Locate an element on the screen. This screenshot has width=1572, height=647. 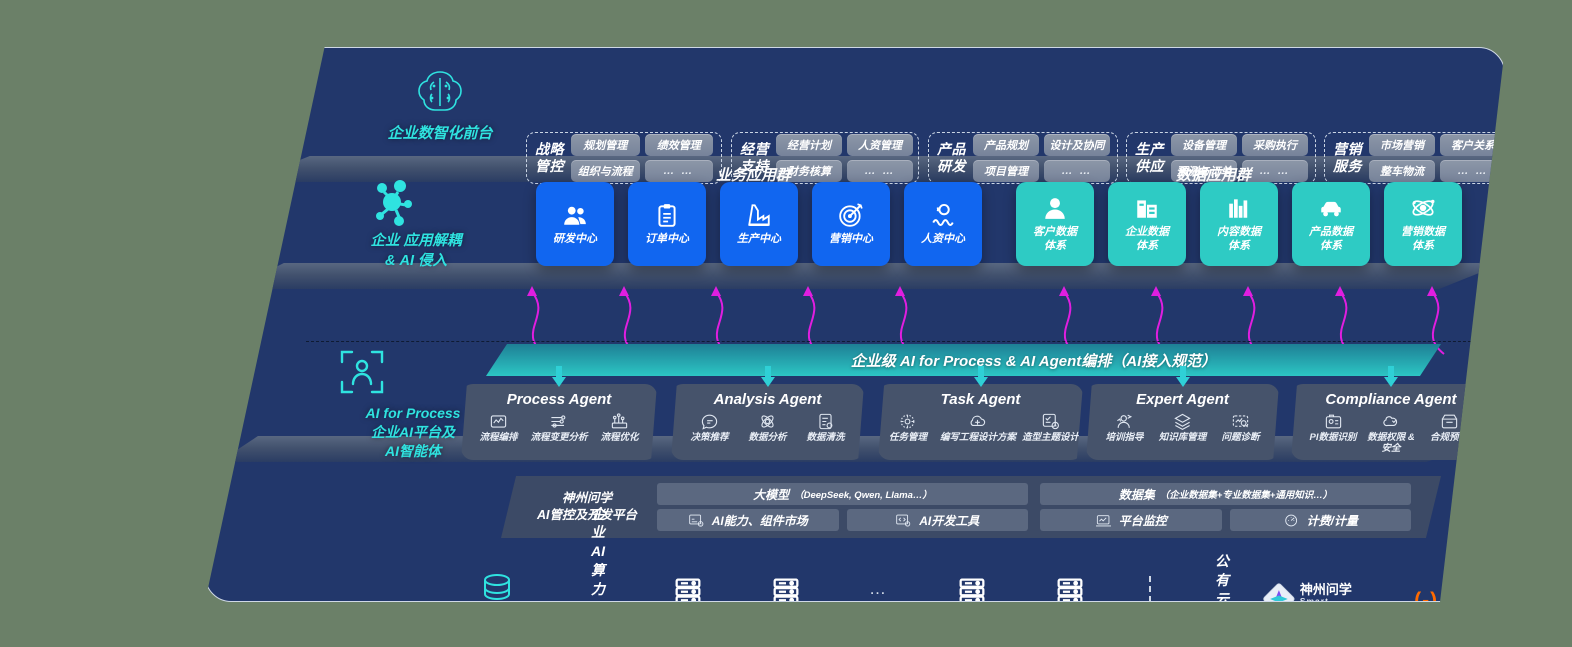
agent-capability: 流程优化 is located at coordinates (620, 428).